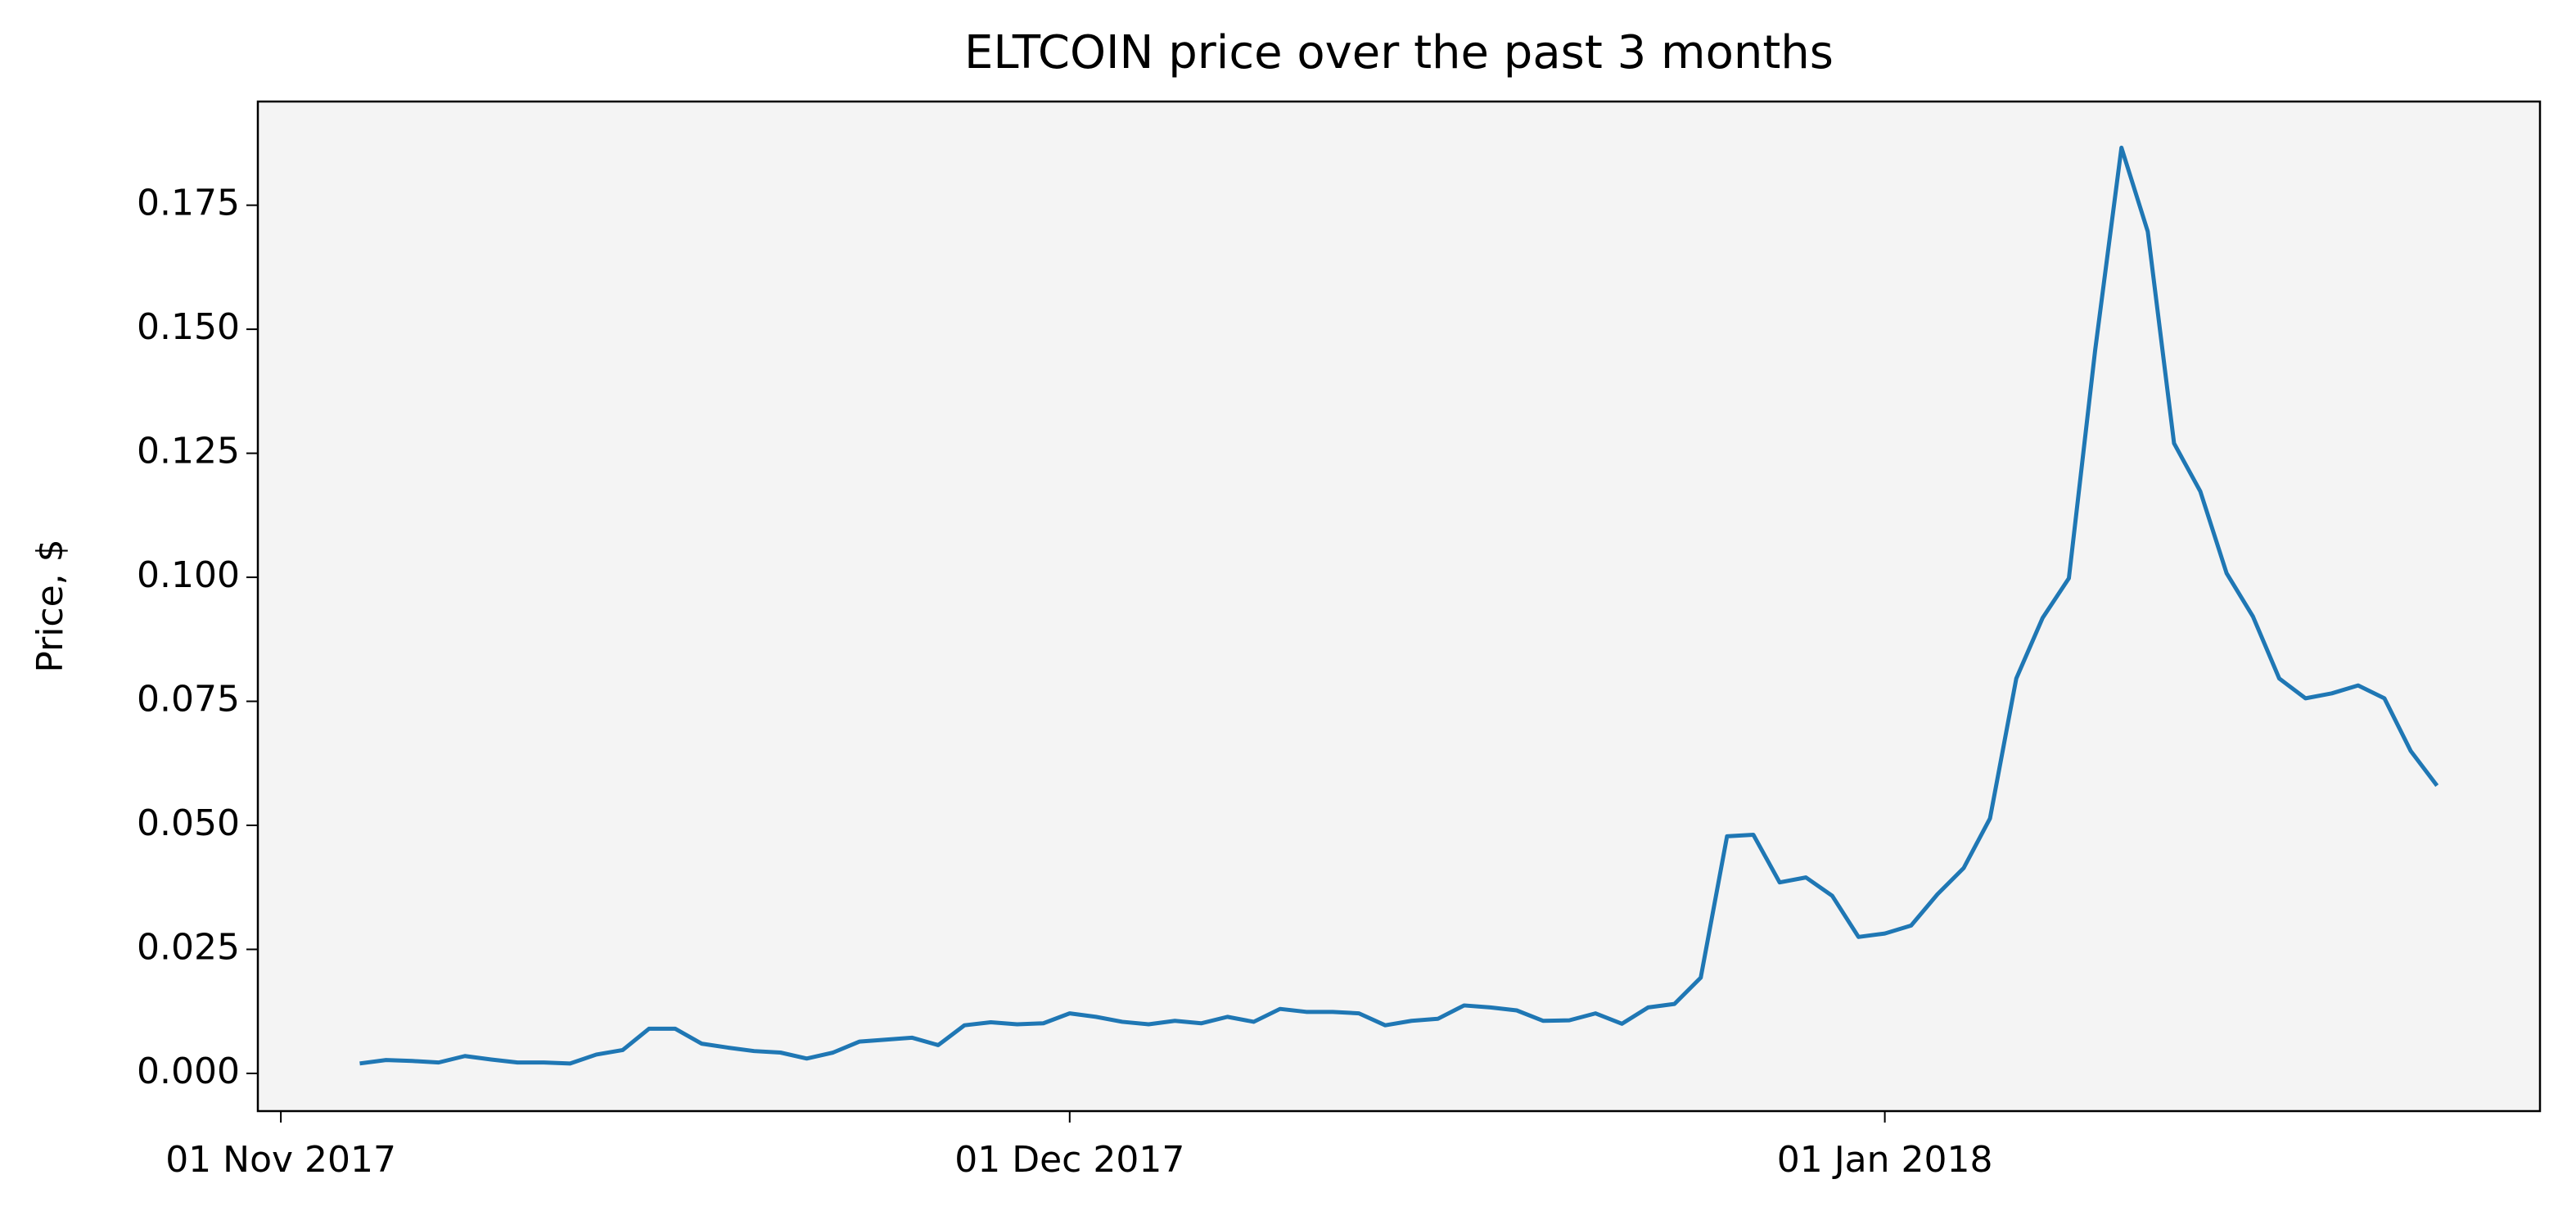 This screenshot has height=1220, width=2576. Describe the element at coordinates (1069, 1160) in the screenshot. I see `x-tick-label: 01 Dec 2017` at that location.